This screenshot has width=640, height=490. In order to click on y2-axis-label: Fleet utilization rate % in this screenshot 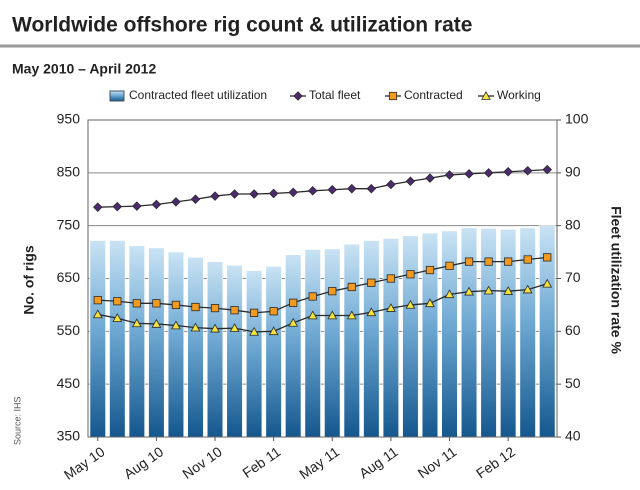, I will do `click(616, 280)`.